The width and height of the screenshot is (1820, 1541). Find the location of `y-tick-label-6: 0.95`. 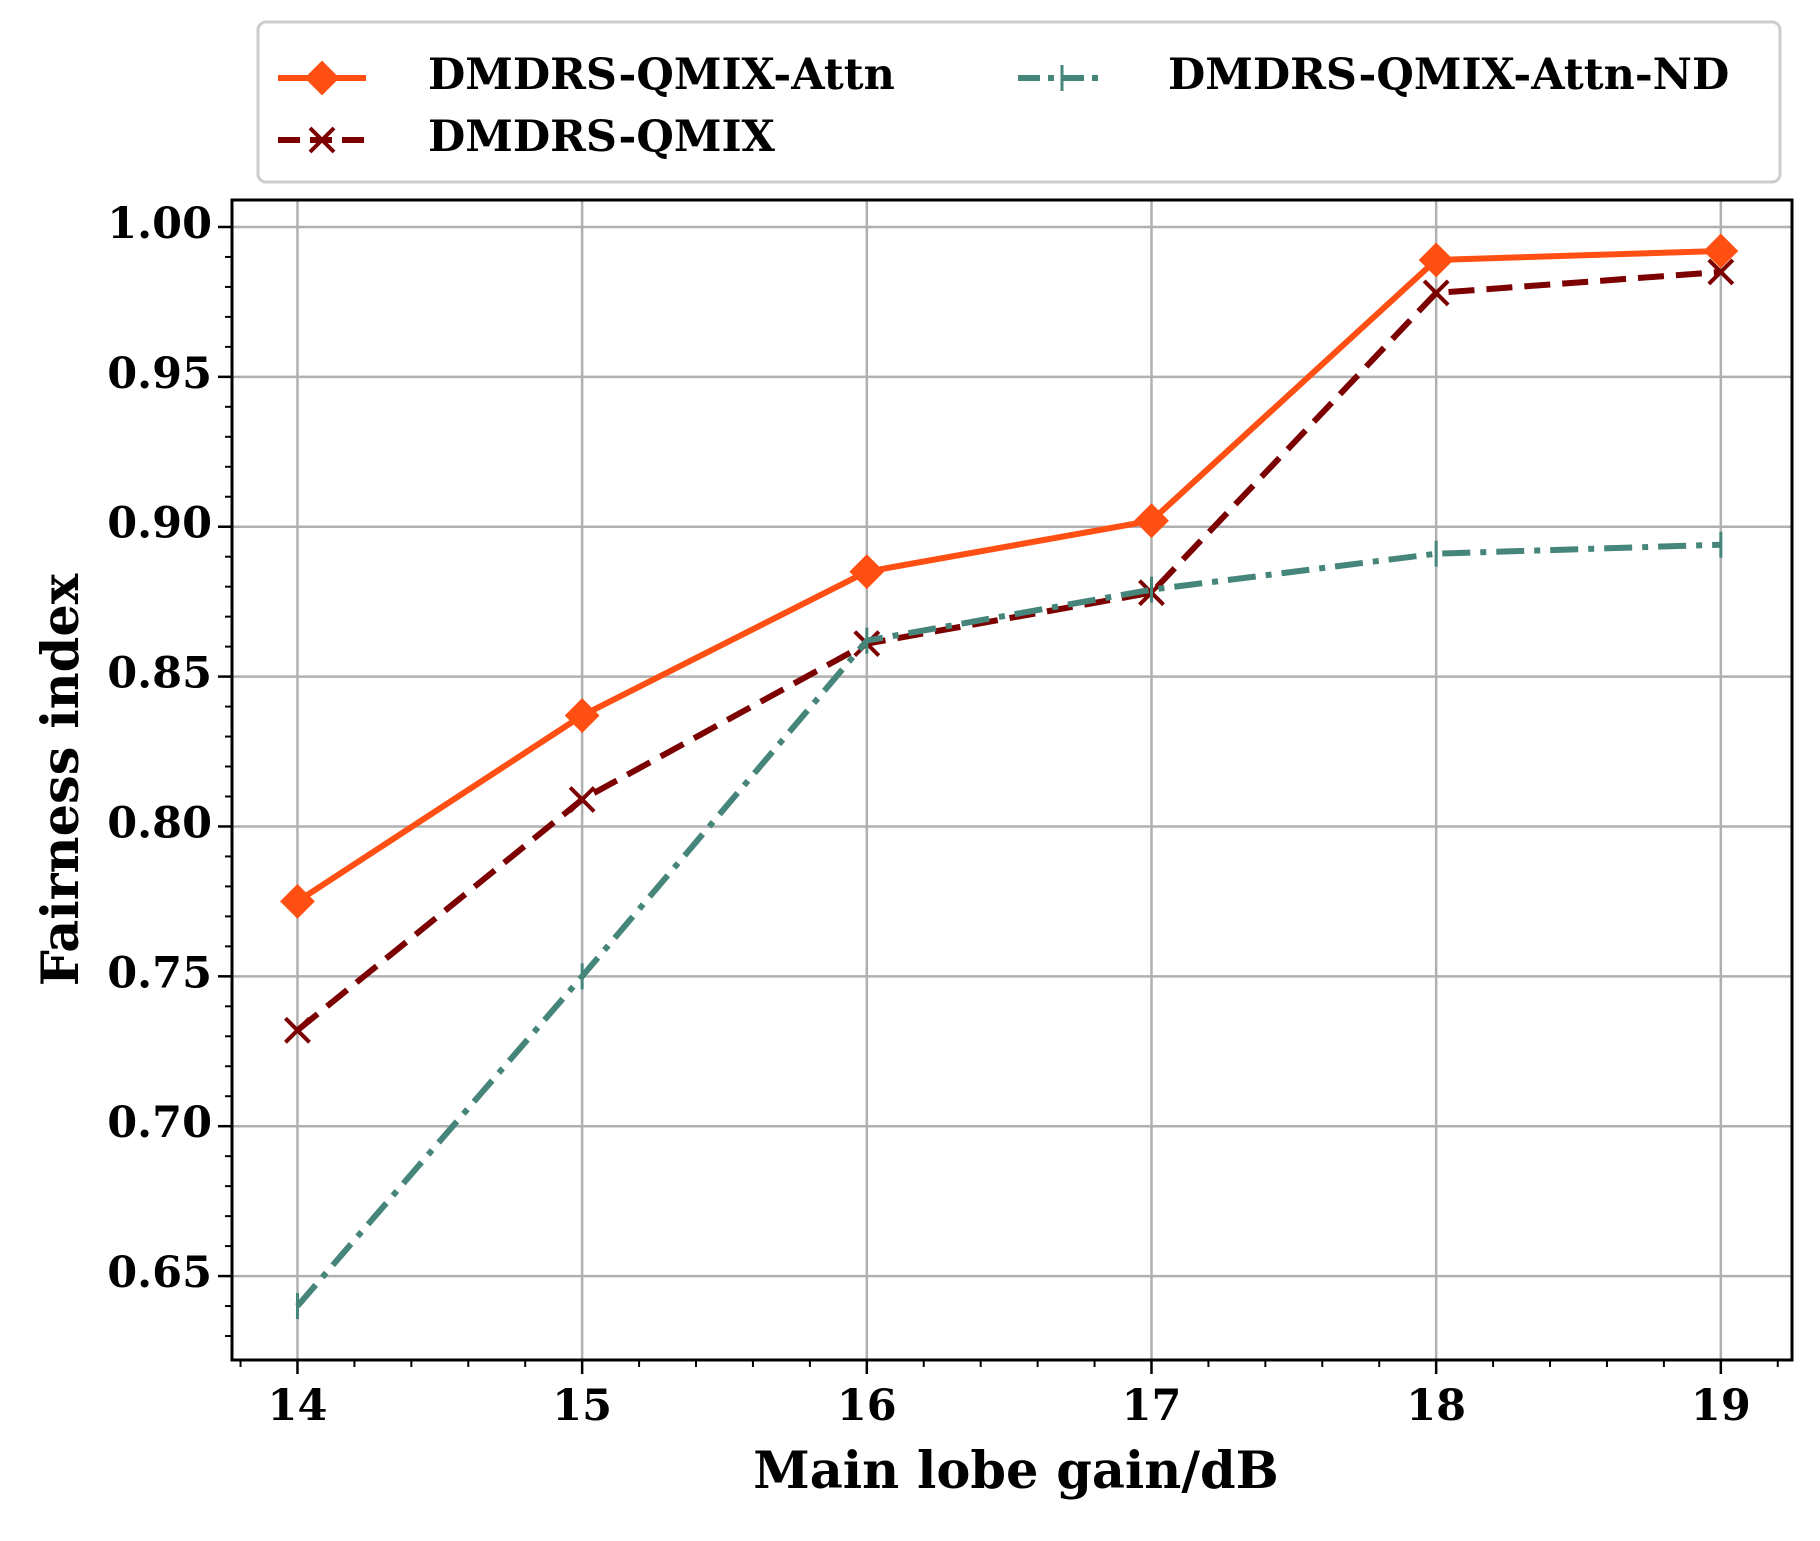

y-tick-label-6: 0.95 is located at coordinates (159, 374).